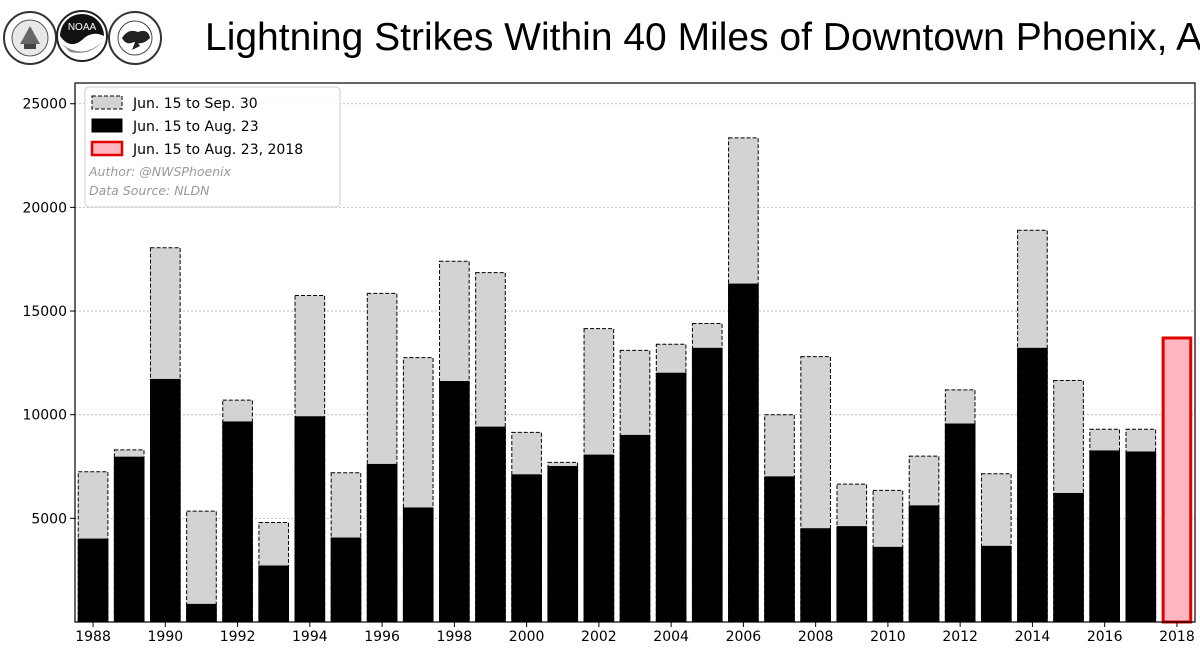 The height and width of the screenshot is (649, 1200). Describe the element at coordinates (44, 208) in the screenshot. I see `y-tick-label: 20000` at that location.